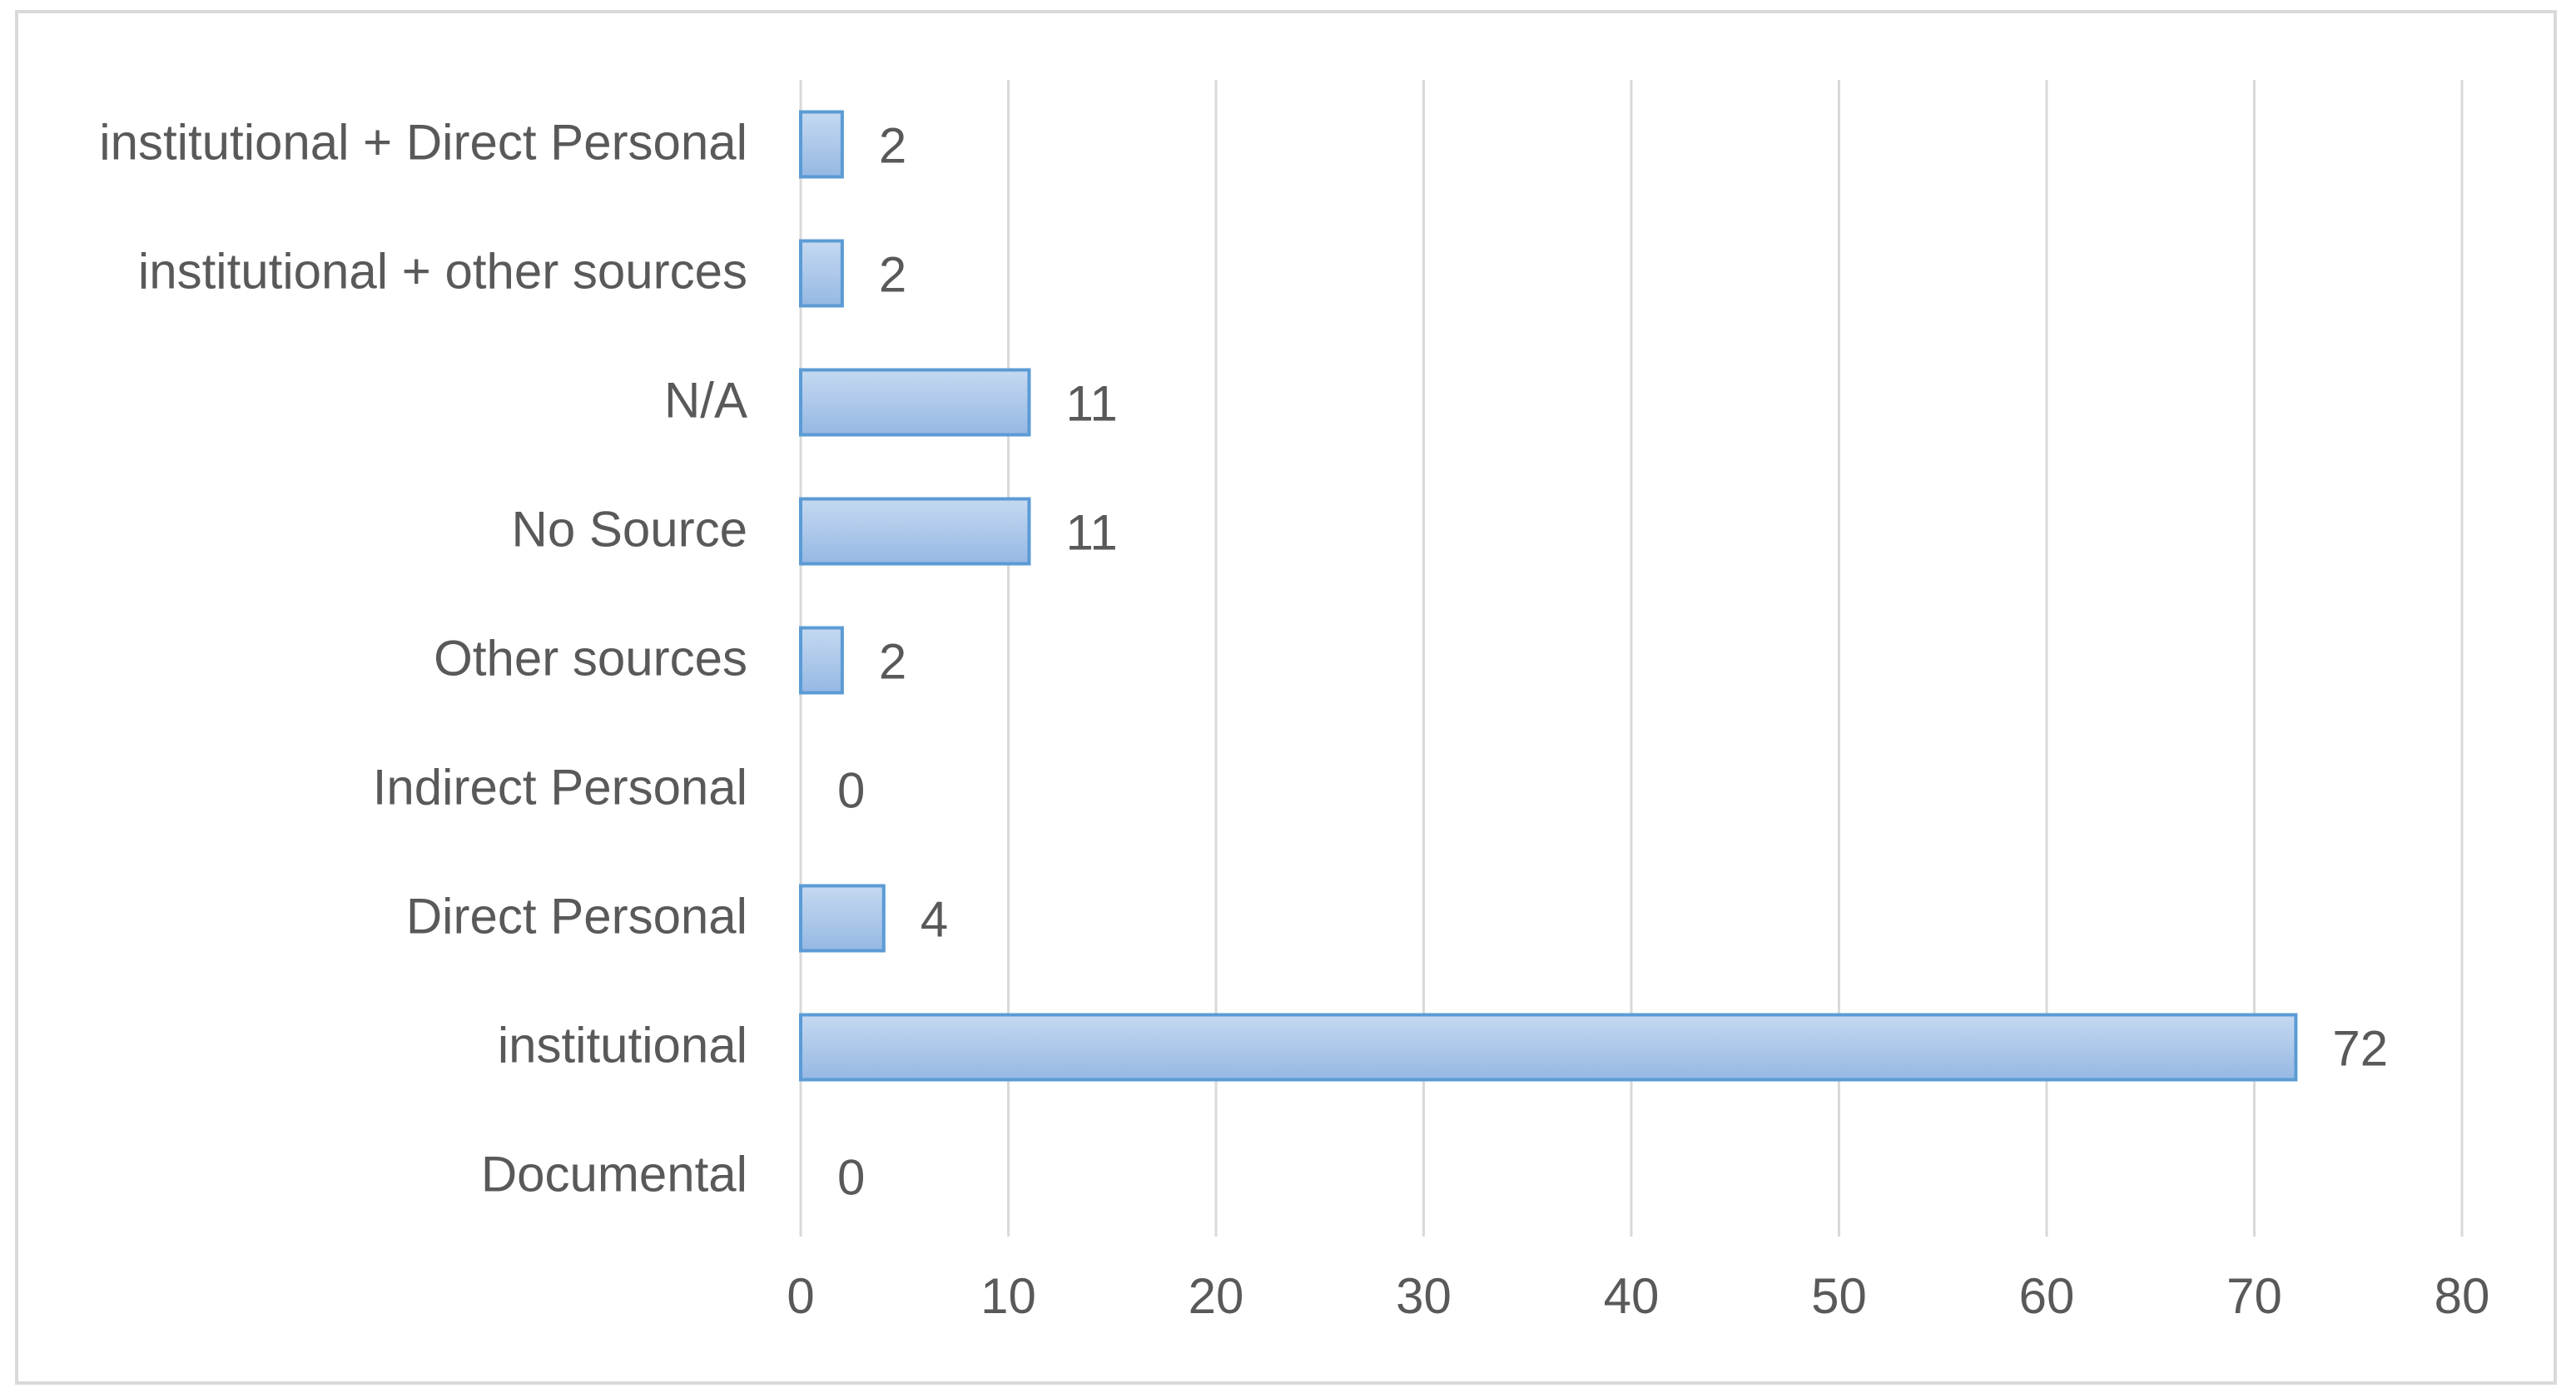  I want to click on data-label: 72, so click(2360, 1049).